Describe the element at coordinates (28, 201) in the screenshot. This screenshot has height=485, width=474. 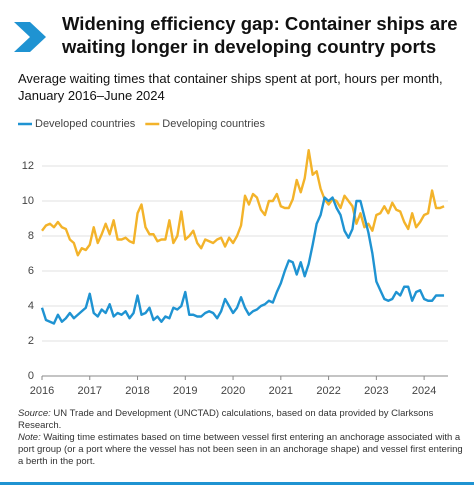
I see `y-tick-label: 10` at that location.